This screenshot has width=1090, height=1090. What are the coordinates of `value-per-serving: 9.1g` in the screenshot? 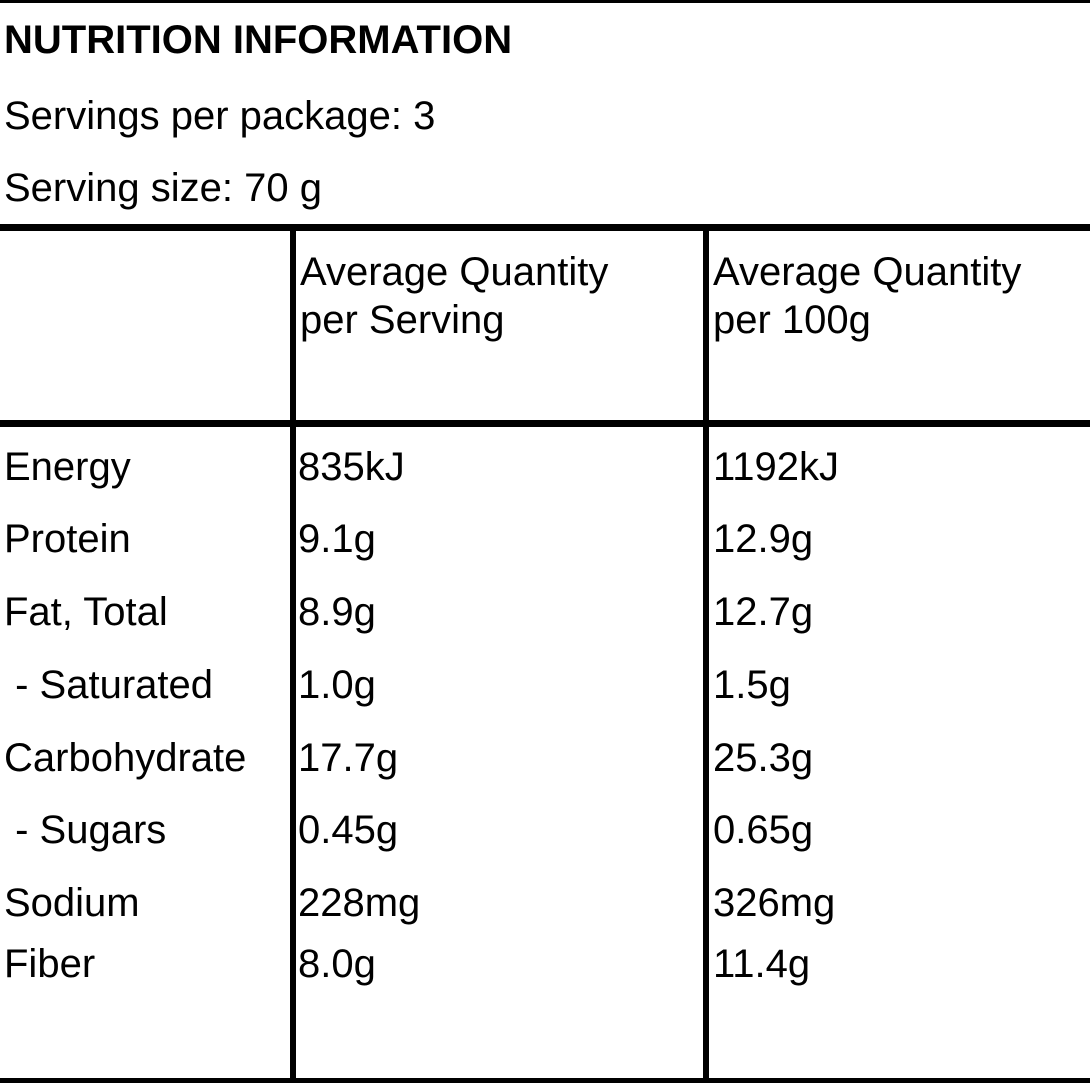 It's located at (337, 539).